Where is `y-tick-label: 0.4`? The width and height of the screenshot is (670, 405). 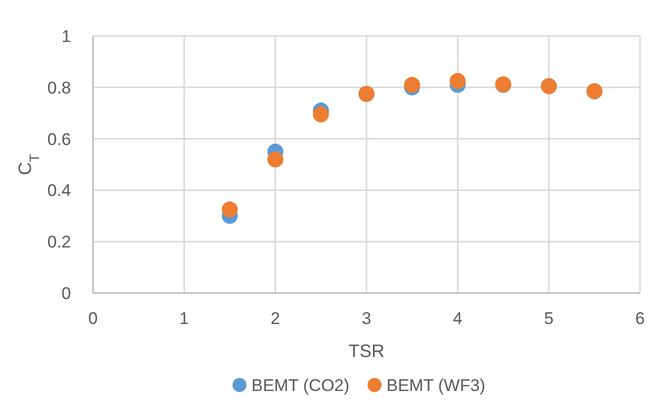
y-tick-label: 0.4 is located at coordinates (59, 190).